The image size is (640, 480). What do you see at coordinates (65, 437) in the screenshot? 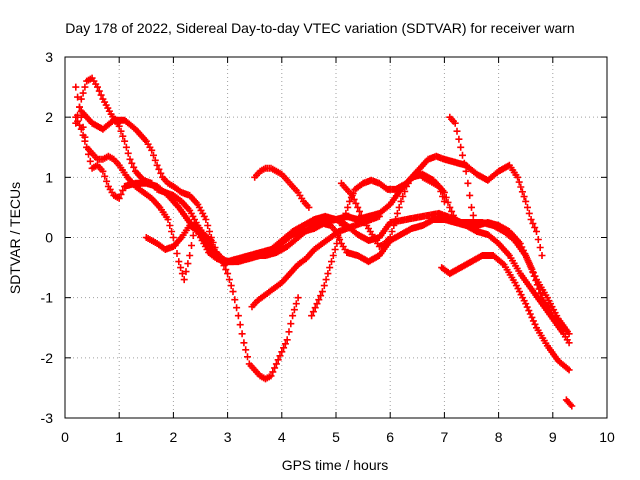
I see `x-tick-label: 0` at bounding box center [65, 437].